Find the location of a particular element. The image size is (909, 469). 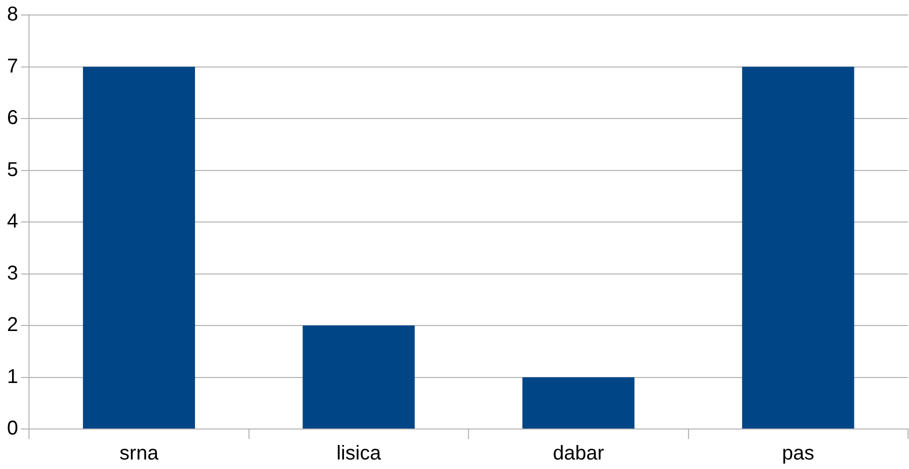

x-tick-label: srna is located at coordinates (140, 453).